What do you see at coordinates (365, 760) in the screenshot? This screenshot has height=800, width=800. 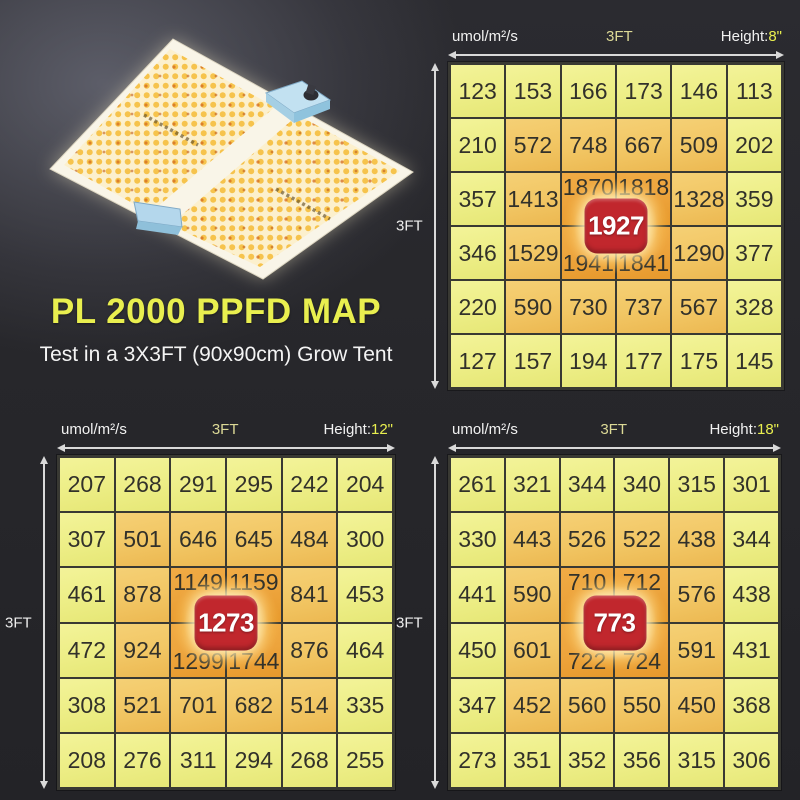 I see `ppfd-cell: 255` at bounding box center [365, 760].